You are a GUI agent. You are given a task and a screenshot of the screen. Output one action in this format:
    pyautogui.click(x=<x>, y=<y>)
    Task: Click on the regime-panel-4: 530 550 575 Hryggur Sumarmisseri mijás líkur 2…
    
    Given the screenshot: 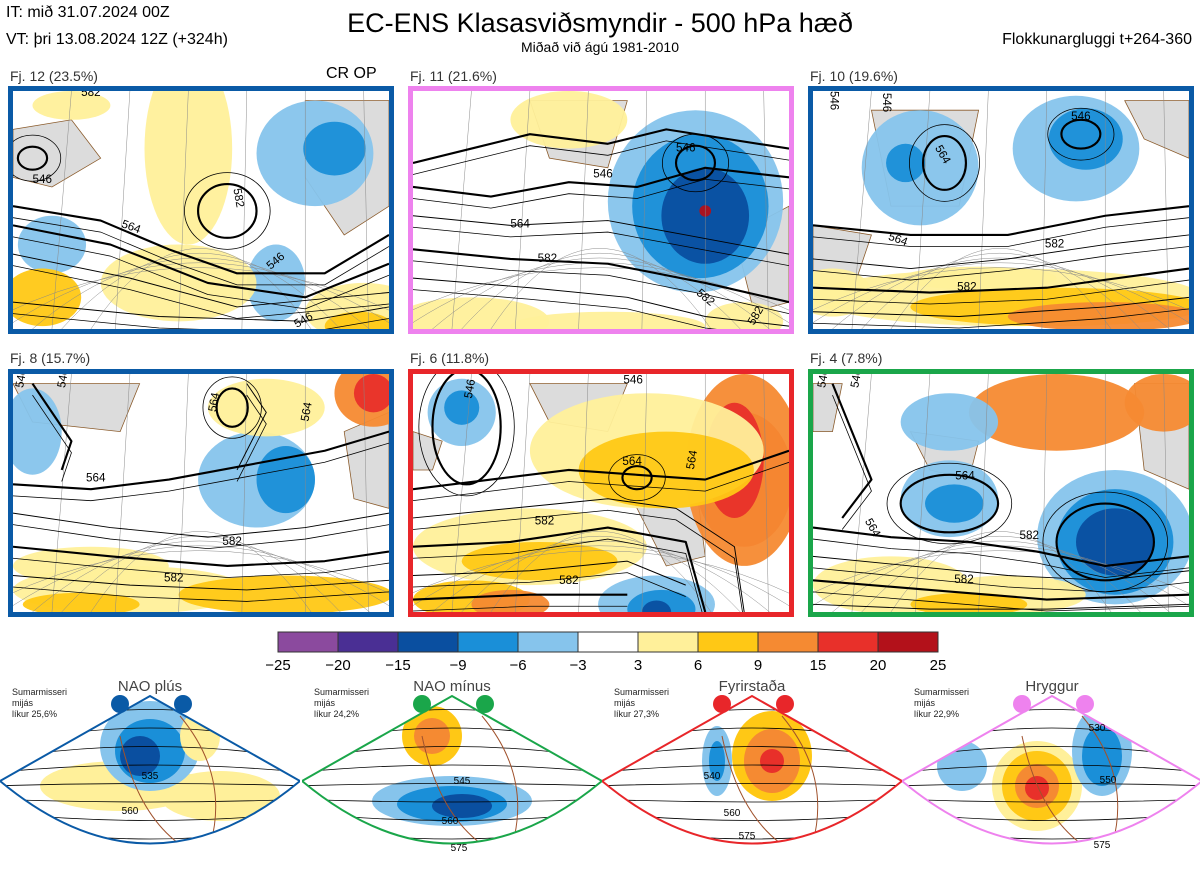 What is the action you would take?
    pyautogui.click(x=1051, y=773)
    